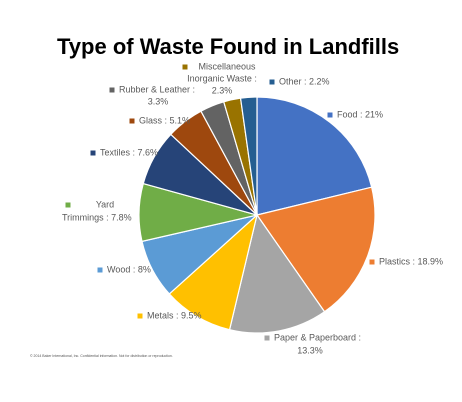 The width and height of the screenshot is (462, 402). Describe the element at coordinates (411, 261) in the screenshot. I see `data-label: Plastics : 18.9%` at that location.